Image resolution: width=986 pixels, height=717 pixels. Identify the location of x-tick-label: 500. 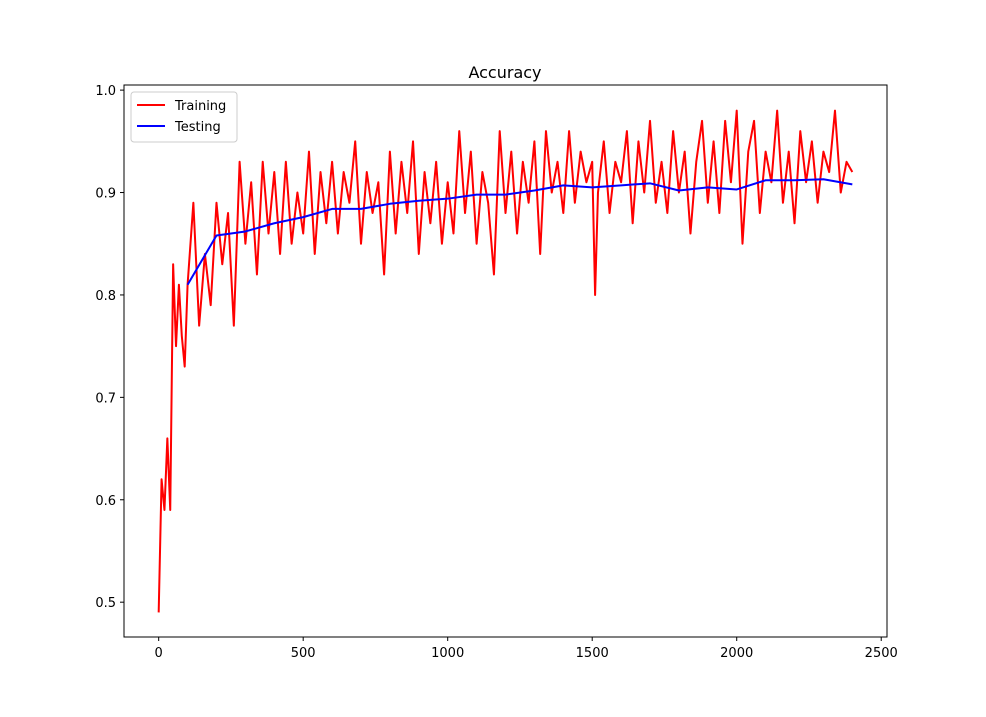
(303, 653).